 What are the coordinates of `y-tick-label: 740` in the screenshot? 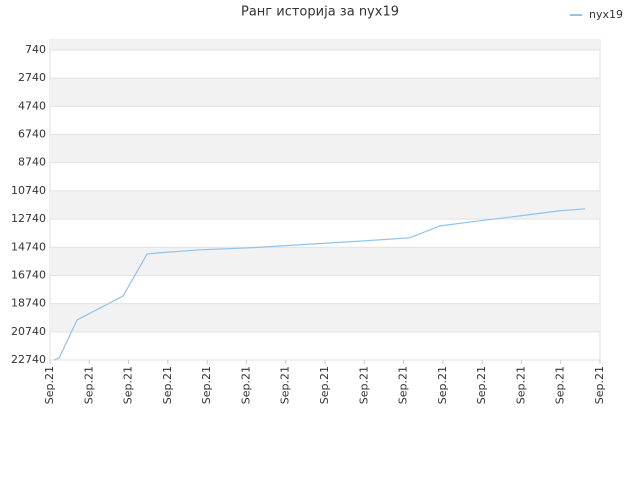 It's located at (35, 49).